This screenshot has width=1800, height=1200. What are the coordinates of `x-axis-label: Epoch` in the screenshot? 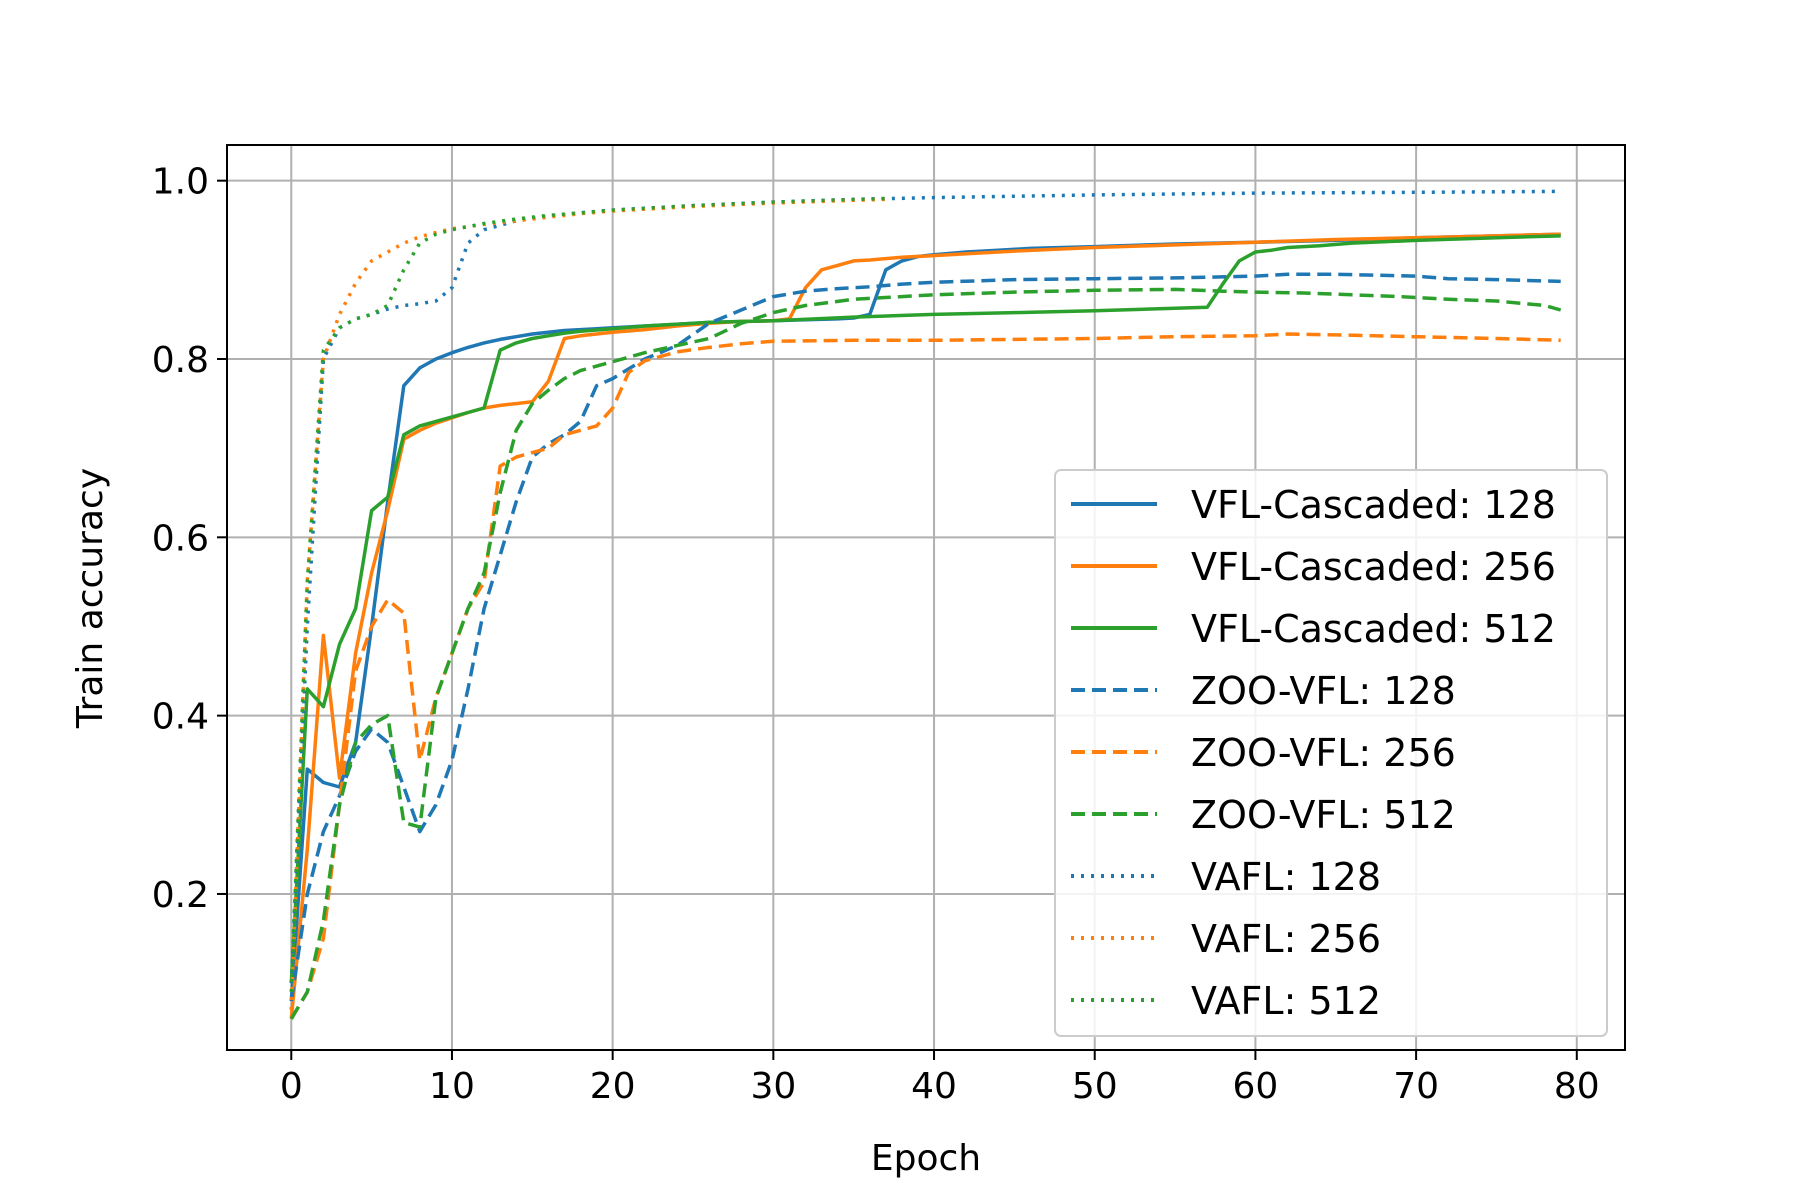 It's located at (926, 1158).